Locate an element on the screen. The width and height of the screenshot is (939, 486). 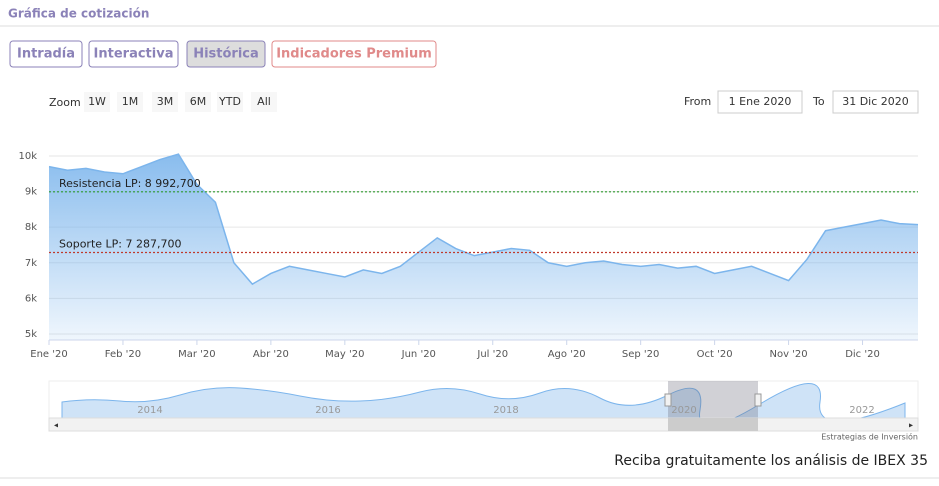
navigator-mask is located at coordinates (713, 399).